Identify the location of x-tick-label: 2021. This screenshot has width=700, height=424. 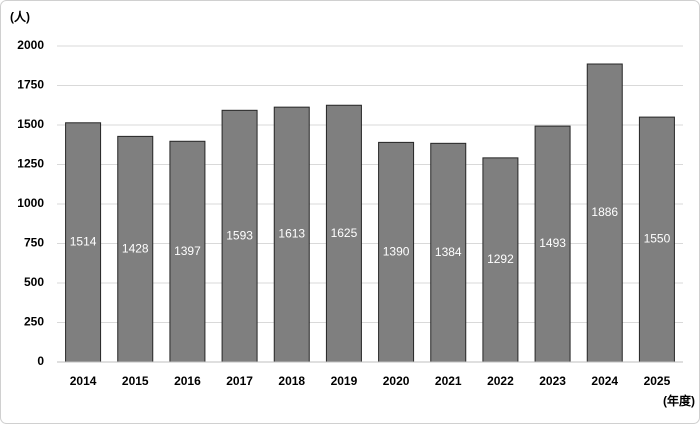
(448, 381).